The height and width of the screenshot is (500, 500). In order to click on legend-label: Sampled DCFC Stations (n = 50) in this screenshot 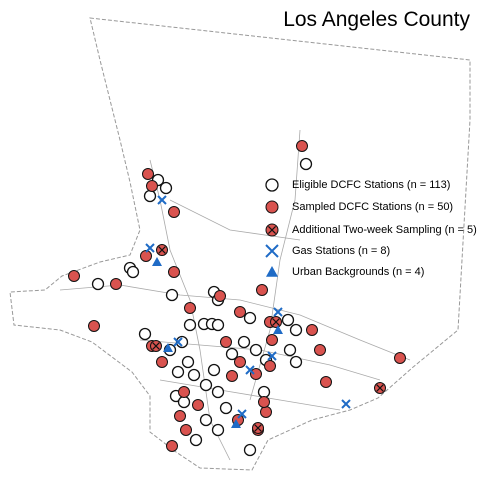, I will do `click(372, 207)`.